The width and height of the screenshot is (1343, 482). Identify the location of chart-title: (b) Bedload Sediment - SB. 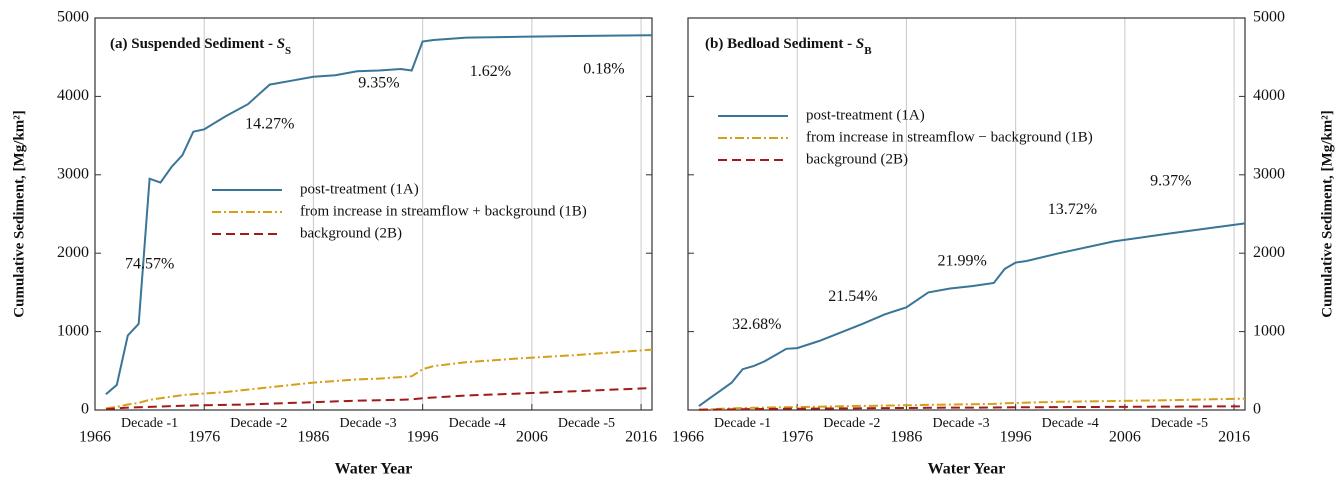
(788, 46).